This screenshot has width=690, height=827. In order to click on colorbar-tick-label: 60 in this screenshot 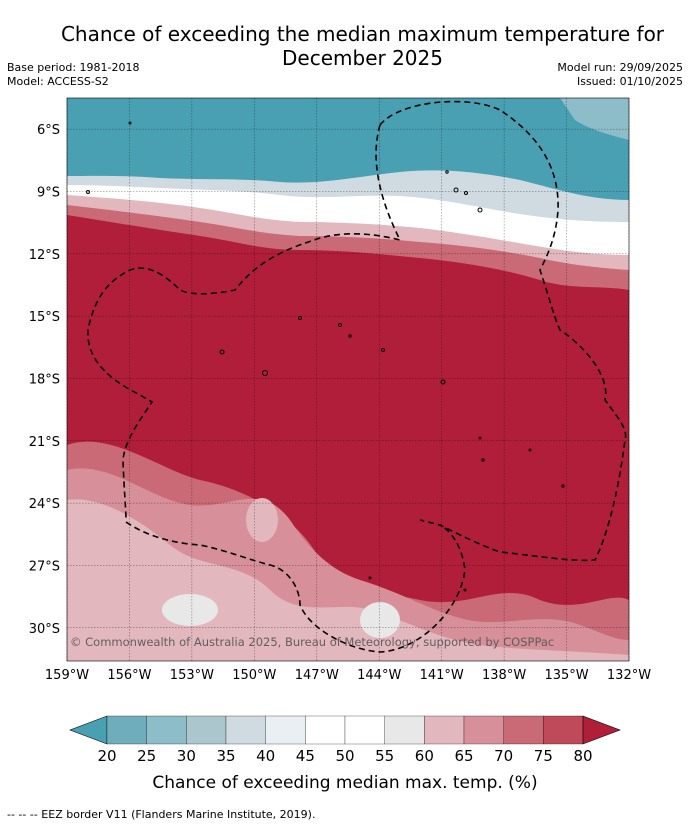, I will do `click(424, 756)`.